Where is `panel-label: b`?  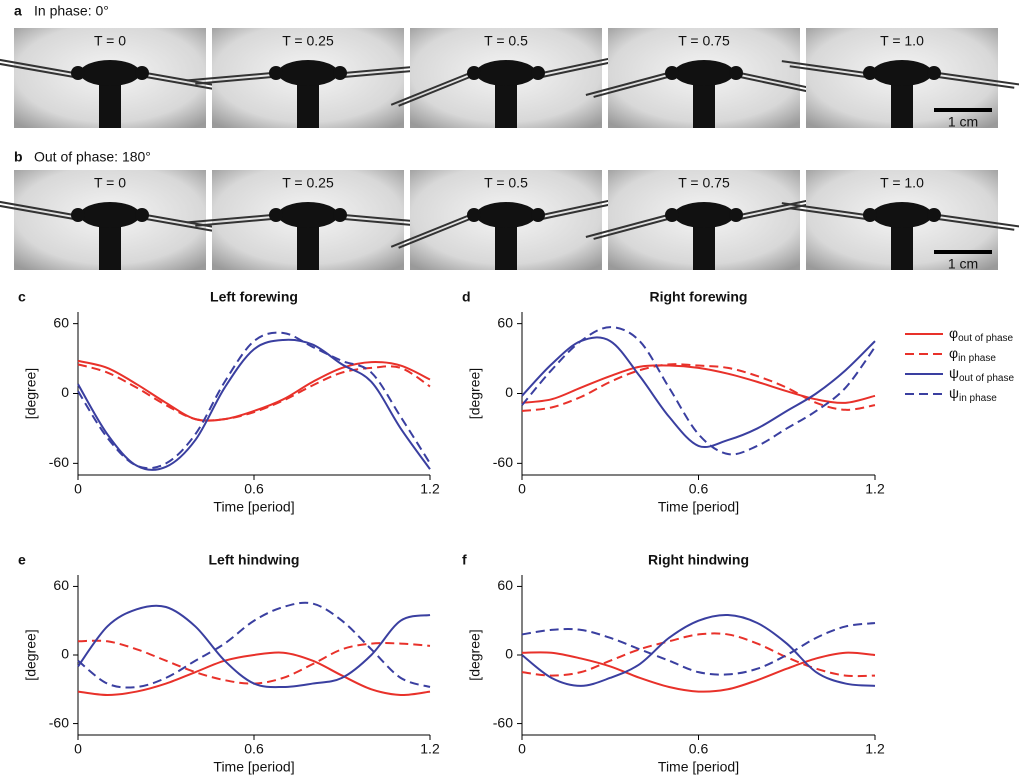 panel-label: b is located at coordinates (18, 157).